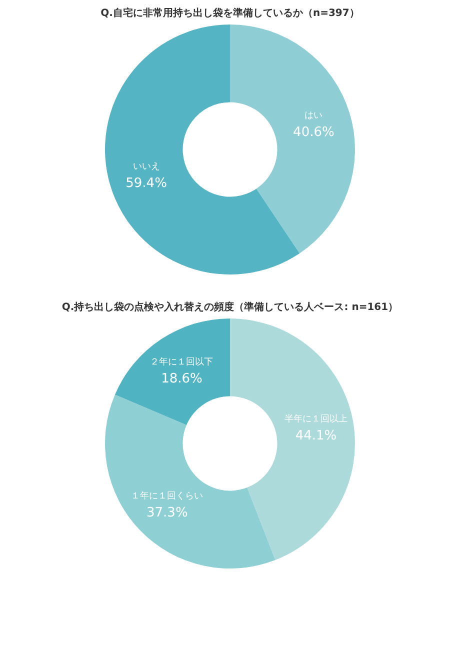 The image size is (473, 667). Describe the element at coordinates (316, 418) in the screenshot. I see `slice-label: 半年に１回以上` at that location.